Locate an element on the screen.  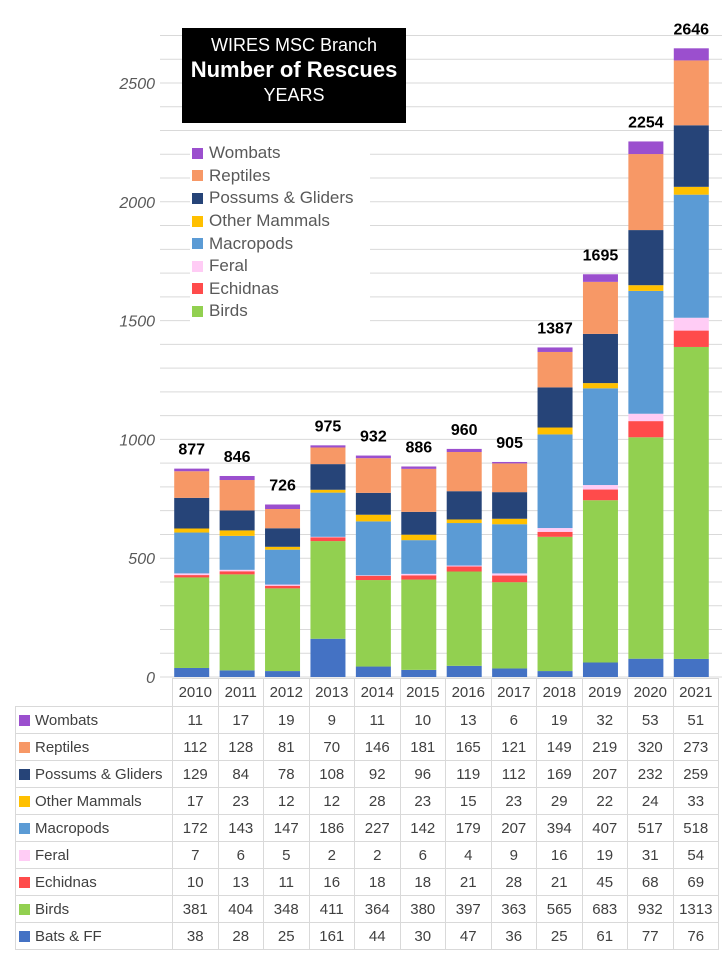
table-cell: 17 is located at coordinates (240, 720).